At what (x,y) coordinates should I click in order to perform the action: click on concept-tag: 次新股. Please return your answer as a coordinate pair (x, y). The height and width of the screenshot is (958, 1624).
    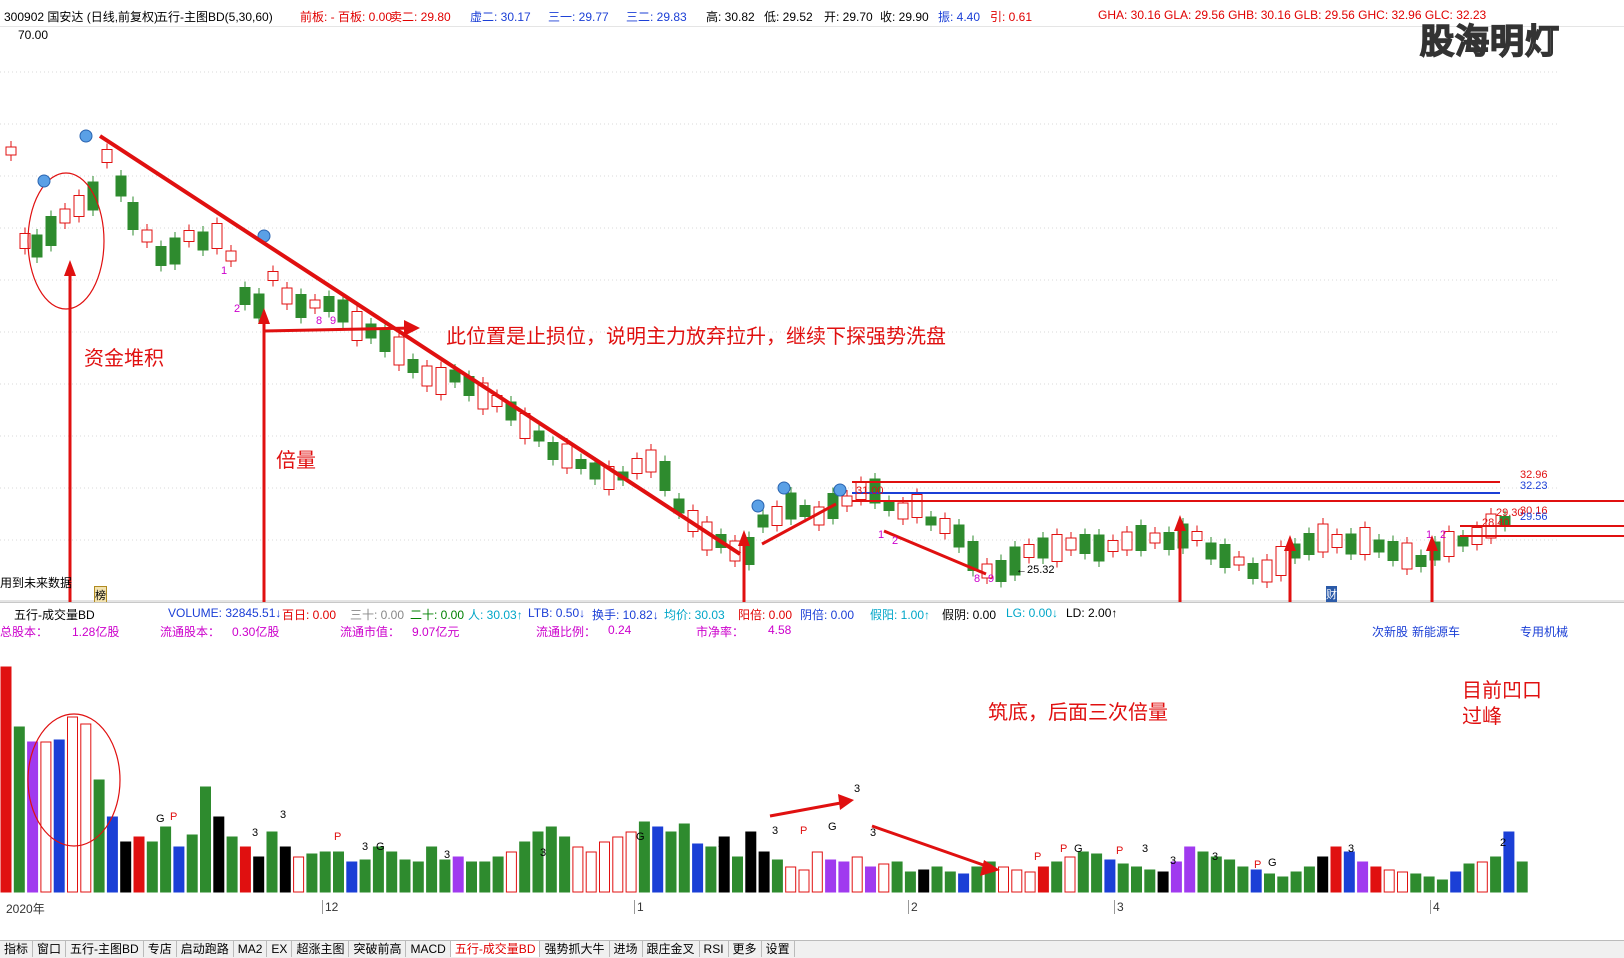
    Looking at the image, I should click on (1390, 632).